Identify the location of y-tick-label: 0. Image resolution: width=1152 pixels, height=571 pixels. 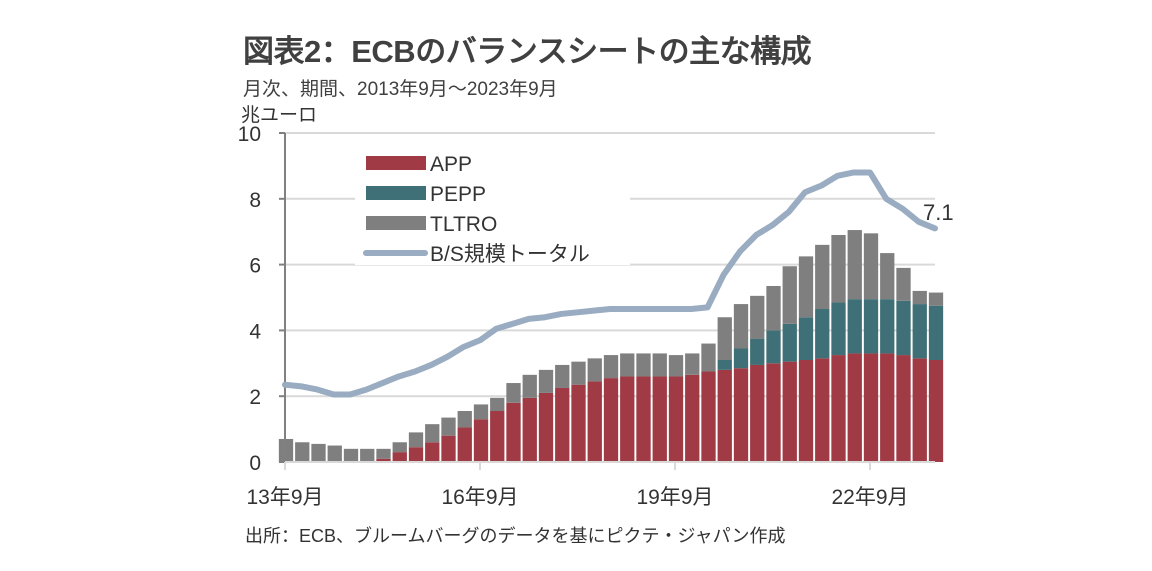
(255, 463).